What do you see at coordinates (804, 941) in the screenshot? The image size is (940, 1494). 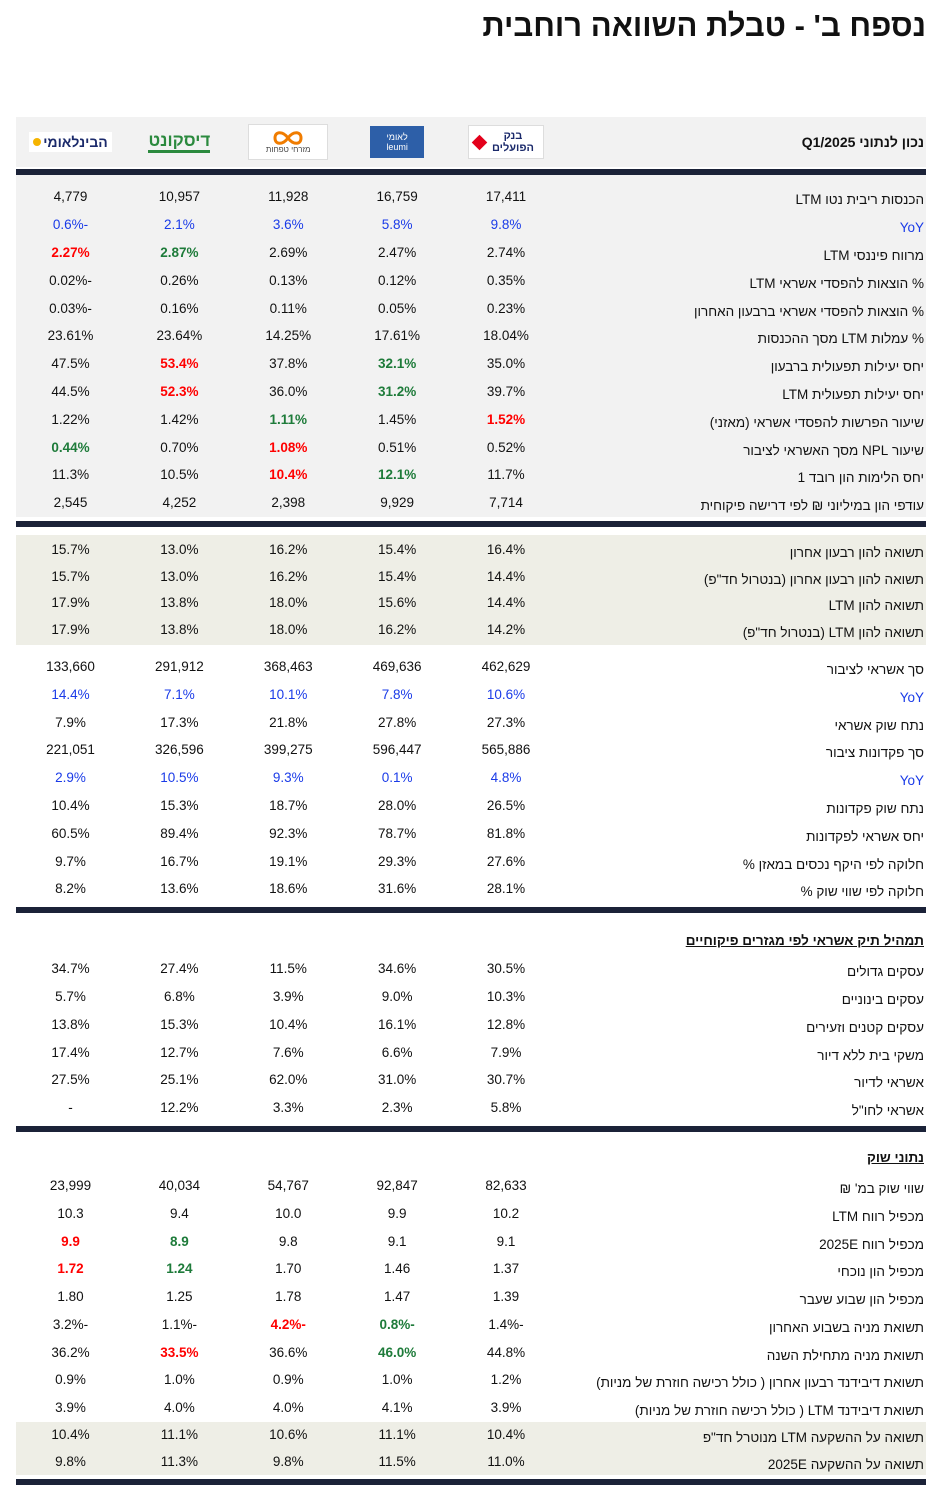 I see `section-heading: תמהיל תיק אשראי לפי מגזרים פיקוחיים` at bounding box center [804, 941].